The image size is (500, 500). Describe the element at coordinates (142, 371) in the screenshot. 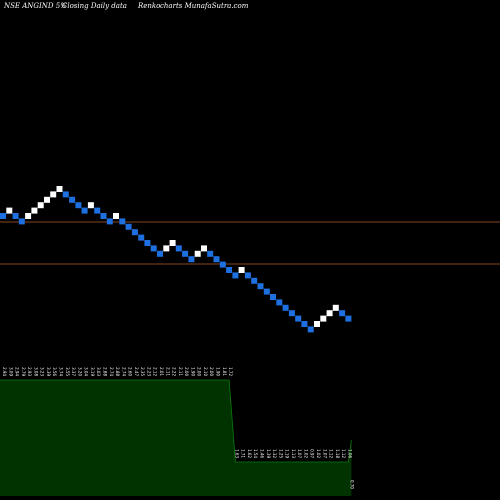

I see `volume-label: 2.35` at that location.